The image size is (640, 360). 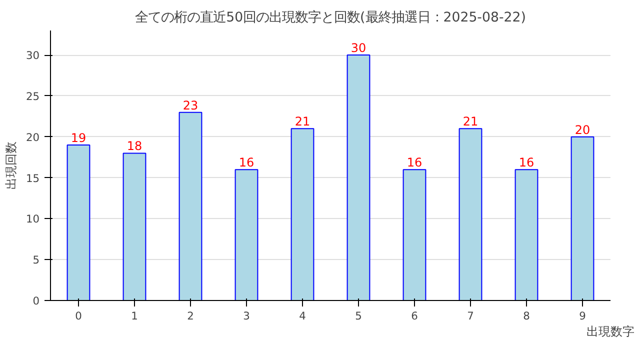 What do you see at coordinates (582, 316) in the screenshot?
I see `x-tick-label: 9` at bounding box center [582, 316].